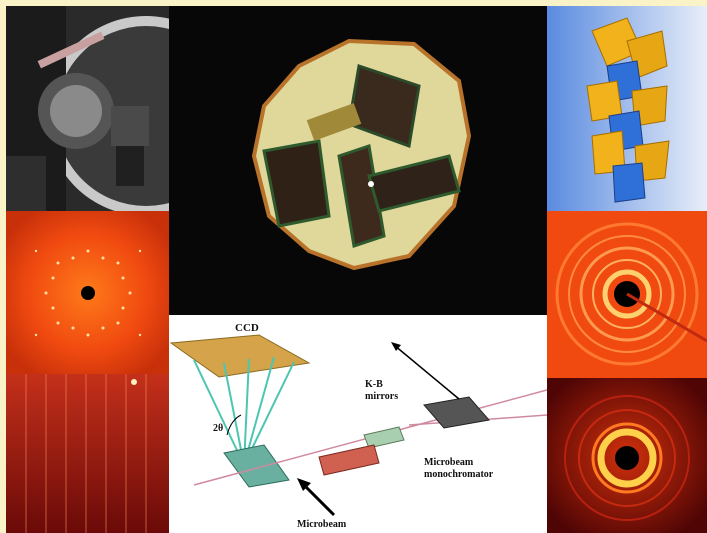 The height and width of the screenshot is (533, 707). I want to click on ring-pattern-orange-panel, so click(627, 294).